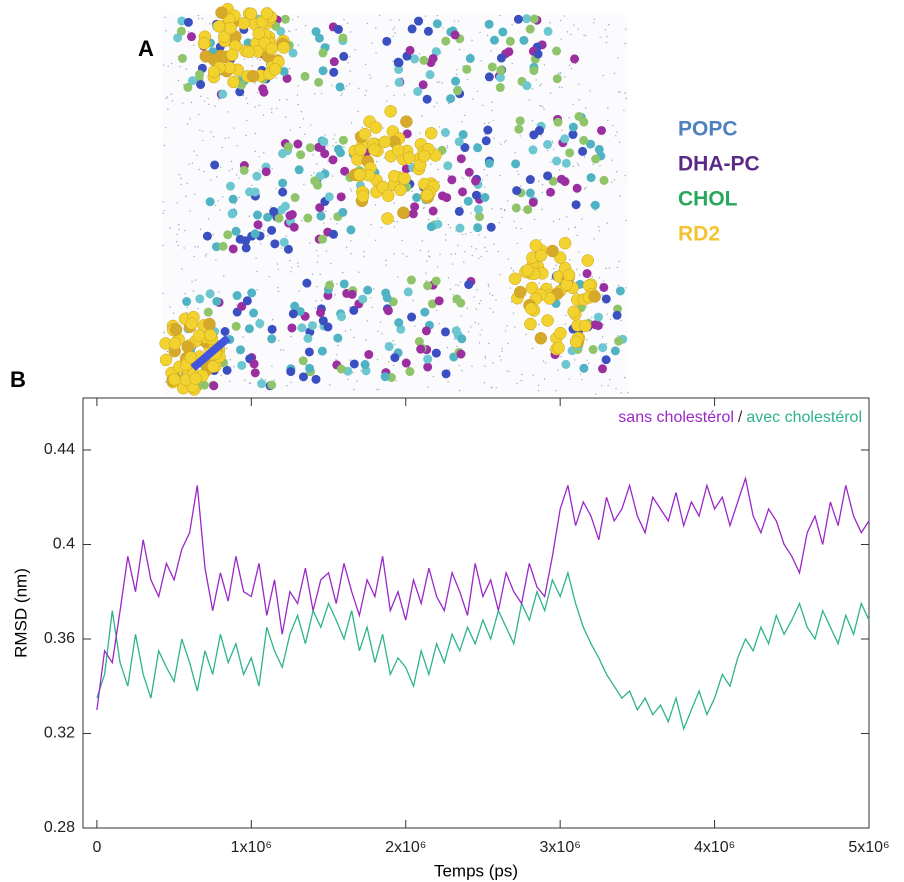 Image resolution: width=904 pixels, height=882 pixels. What do you see at coordinates (59, 449) in the screenshot?
I see `y-tick-label: 0.44` at bounding box center [59, 449].